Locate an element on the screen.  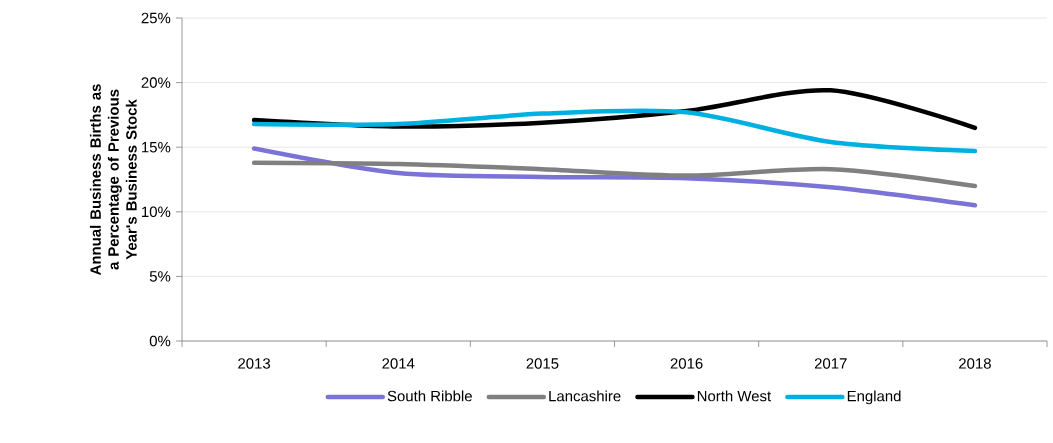
x-tick-label: 2013 is located at coordinates (254, 363).